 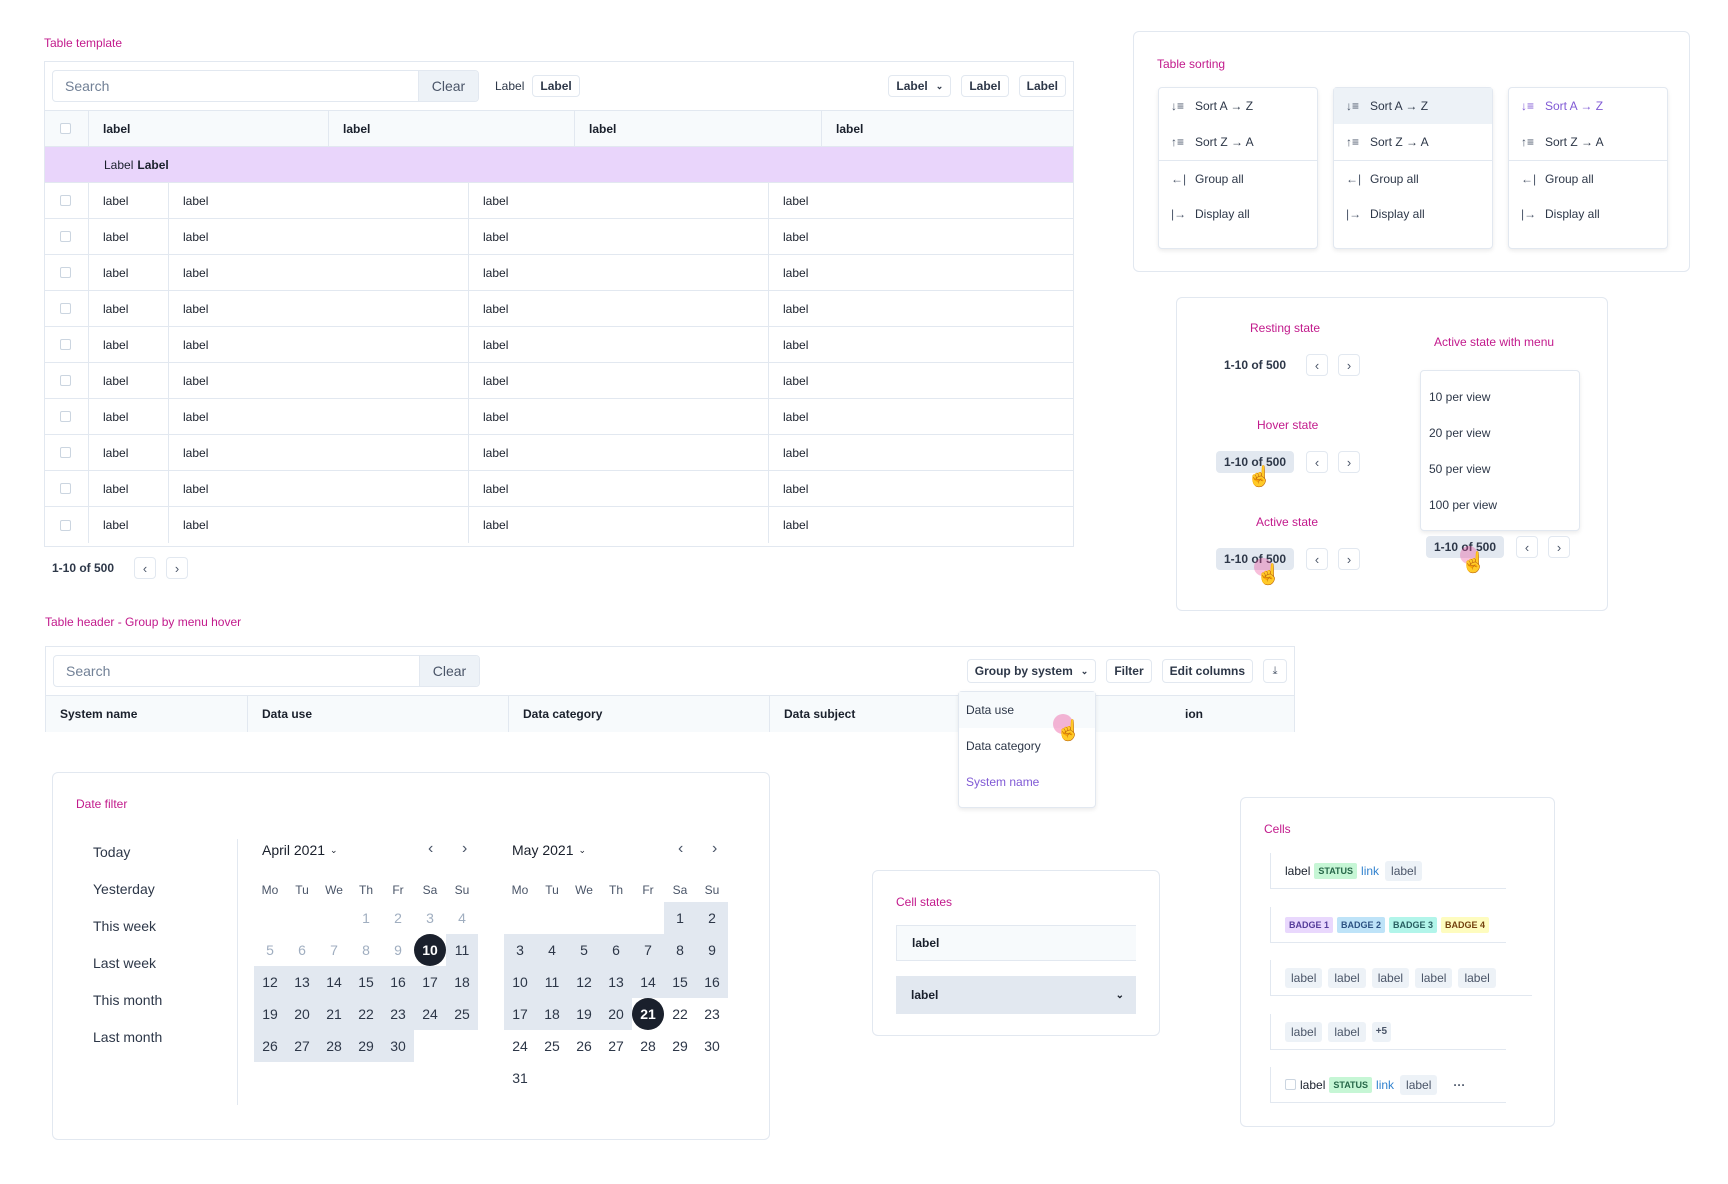 What do you see at coordinates (125, 925) in the screenshot?
I see `preset-this-week: This week` at bounding box center [125, 925].